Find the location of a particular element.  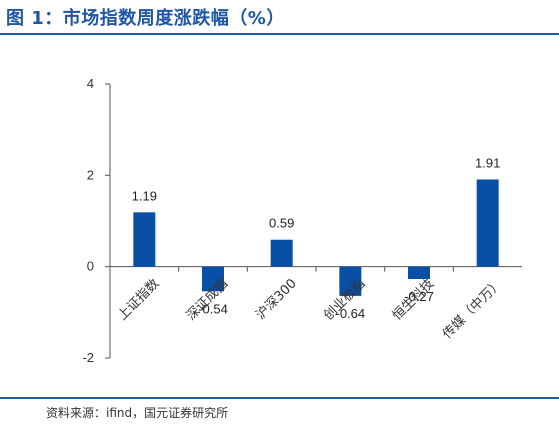

y-tick-label: 0 is located at coordinates (90, 266).